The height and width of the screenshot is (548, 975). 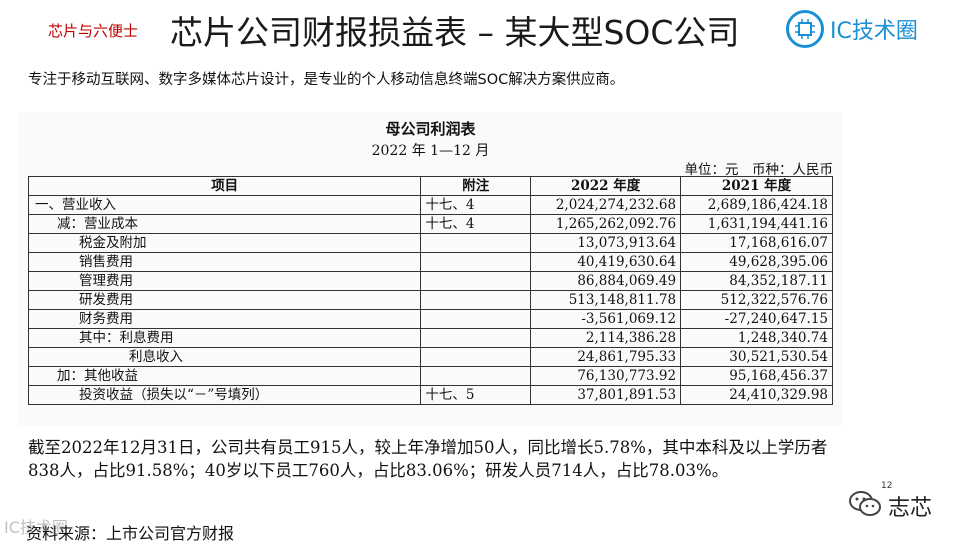 I want to click on row-item: 财务费用, so click(x=224, y=319).